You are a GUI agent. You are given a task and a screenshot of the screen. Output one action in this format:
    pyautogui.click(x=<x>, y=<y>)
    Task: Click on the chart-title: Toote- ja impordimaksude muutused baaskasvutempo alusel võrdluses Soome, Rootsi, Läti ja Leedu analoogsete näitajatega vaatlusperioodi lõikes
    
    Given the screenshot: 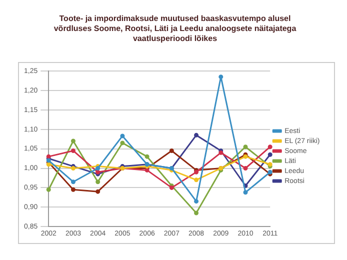 What is the action you would take?
    pyautogui.click(x=175, y=29)
    